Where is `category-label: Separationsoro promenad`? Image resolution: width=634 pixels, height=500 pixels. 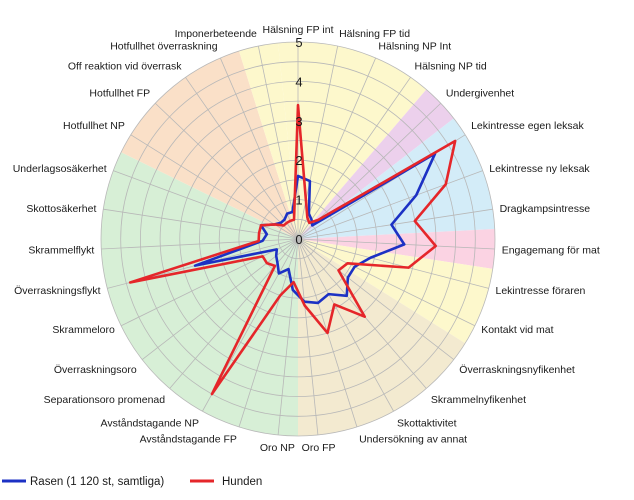 category-label: Separationsoro promenad is located at coordinates (105, 400).